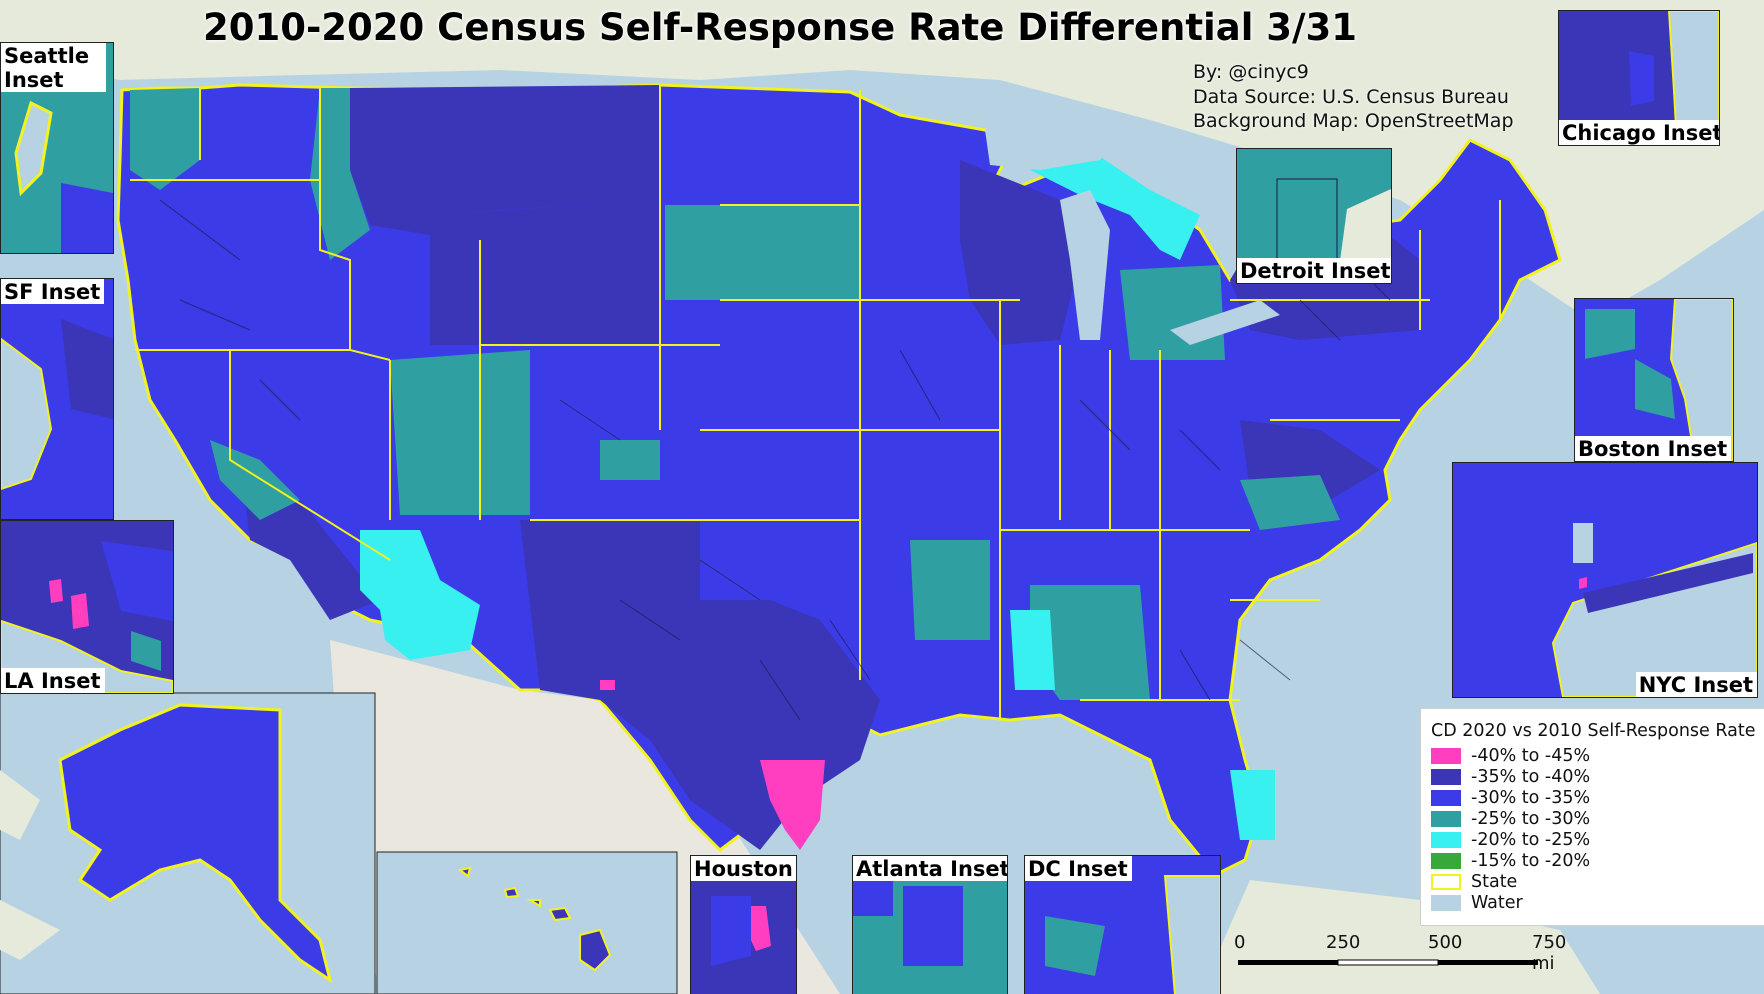 Image resolution: width=1764 pixels, height=994 pixels. Describe the element at coordinates (630, 460) in the screenshot. I see `region-teal-co` at that location.